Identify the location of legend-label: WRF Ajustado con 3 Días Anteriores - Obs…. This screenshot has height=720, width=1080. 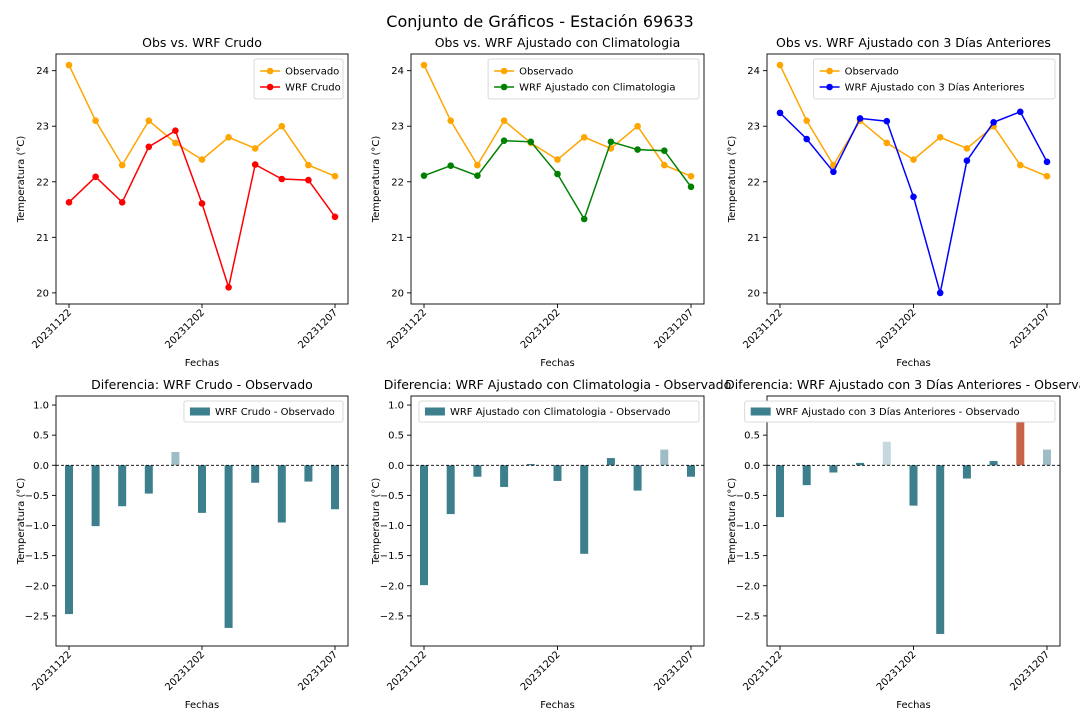
(898, 412).